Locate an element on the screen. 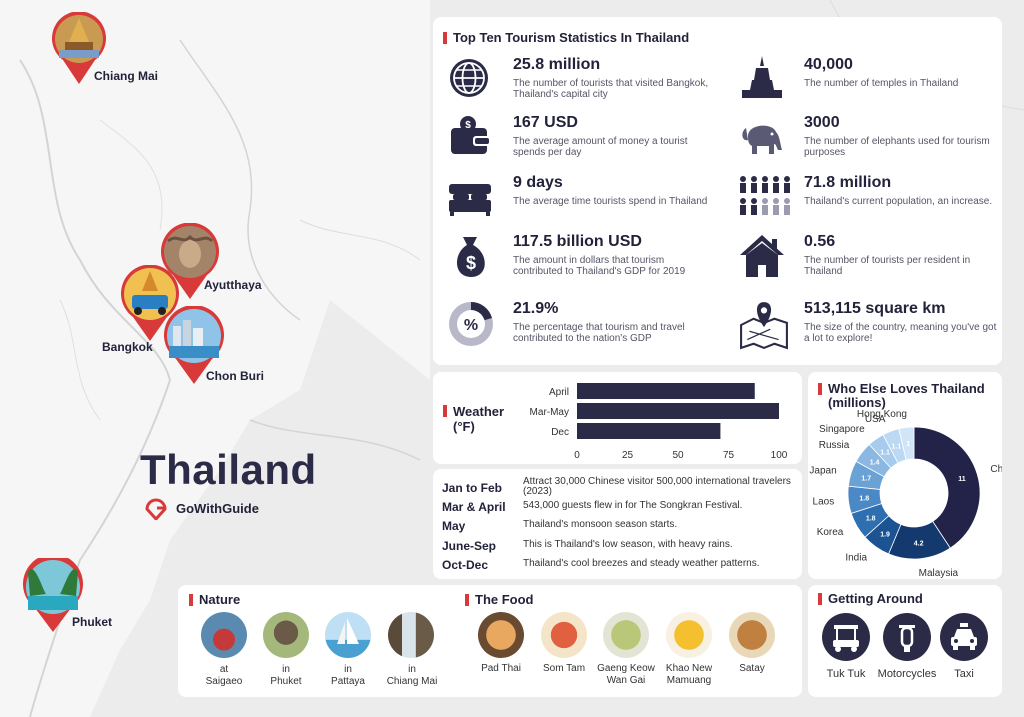 This screenshot has width=1024, height=717. donut-category-label: Malaysia is located at coordinates (939, 573).